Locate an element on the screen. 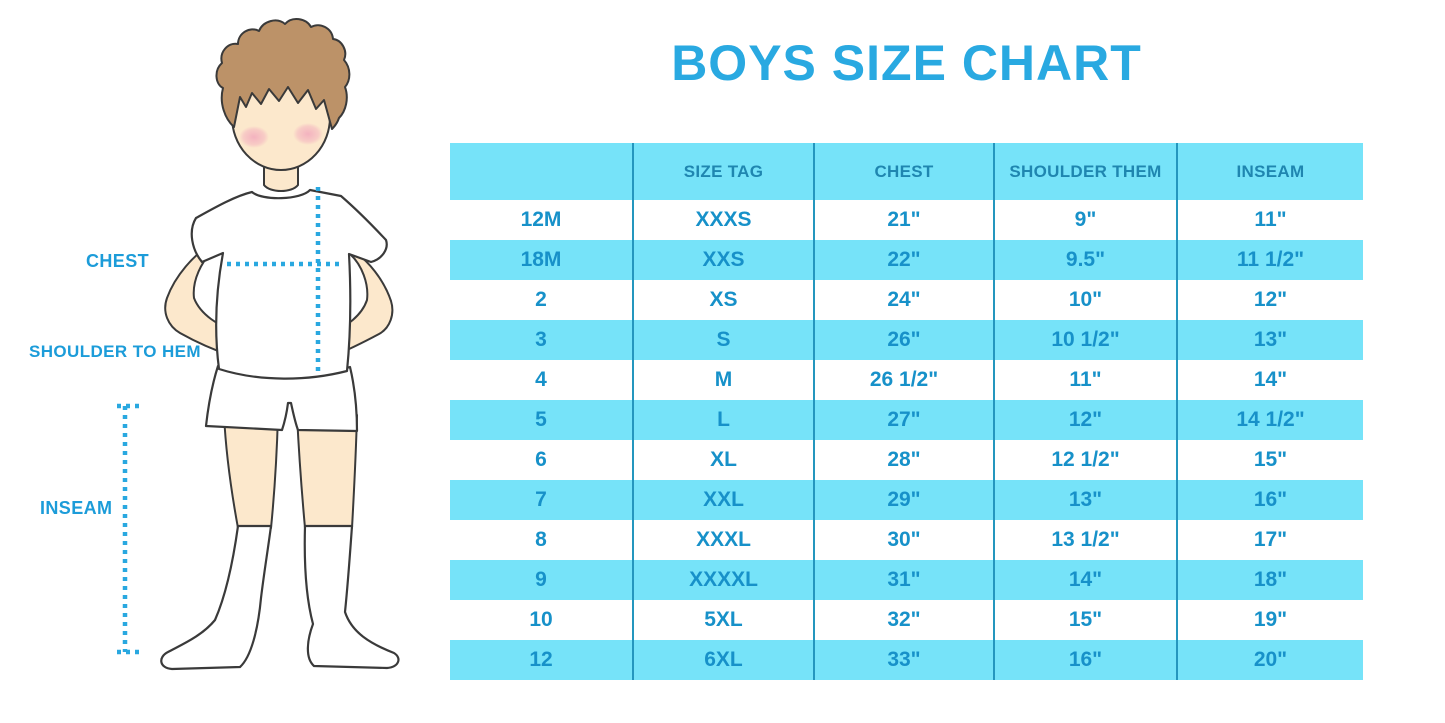  cell-size: 6 is located at coordinates (541, 460).